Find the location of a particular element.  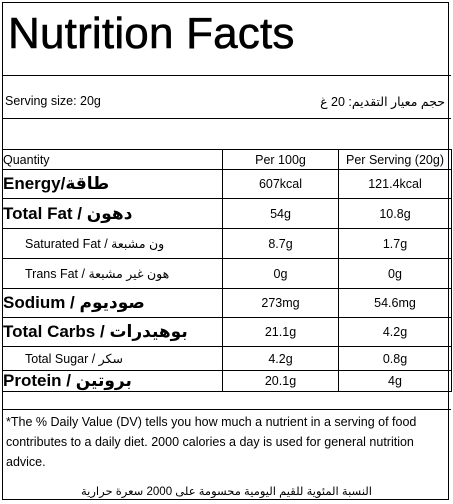

table-row: Sodium / صوديوم 273mg 54.6mg is located at coordinates (227, 303).